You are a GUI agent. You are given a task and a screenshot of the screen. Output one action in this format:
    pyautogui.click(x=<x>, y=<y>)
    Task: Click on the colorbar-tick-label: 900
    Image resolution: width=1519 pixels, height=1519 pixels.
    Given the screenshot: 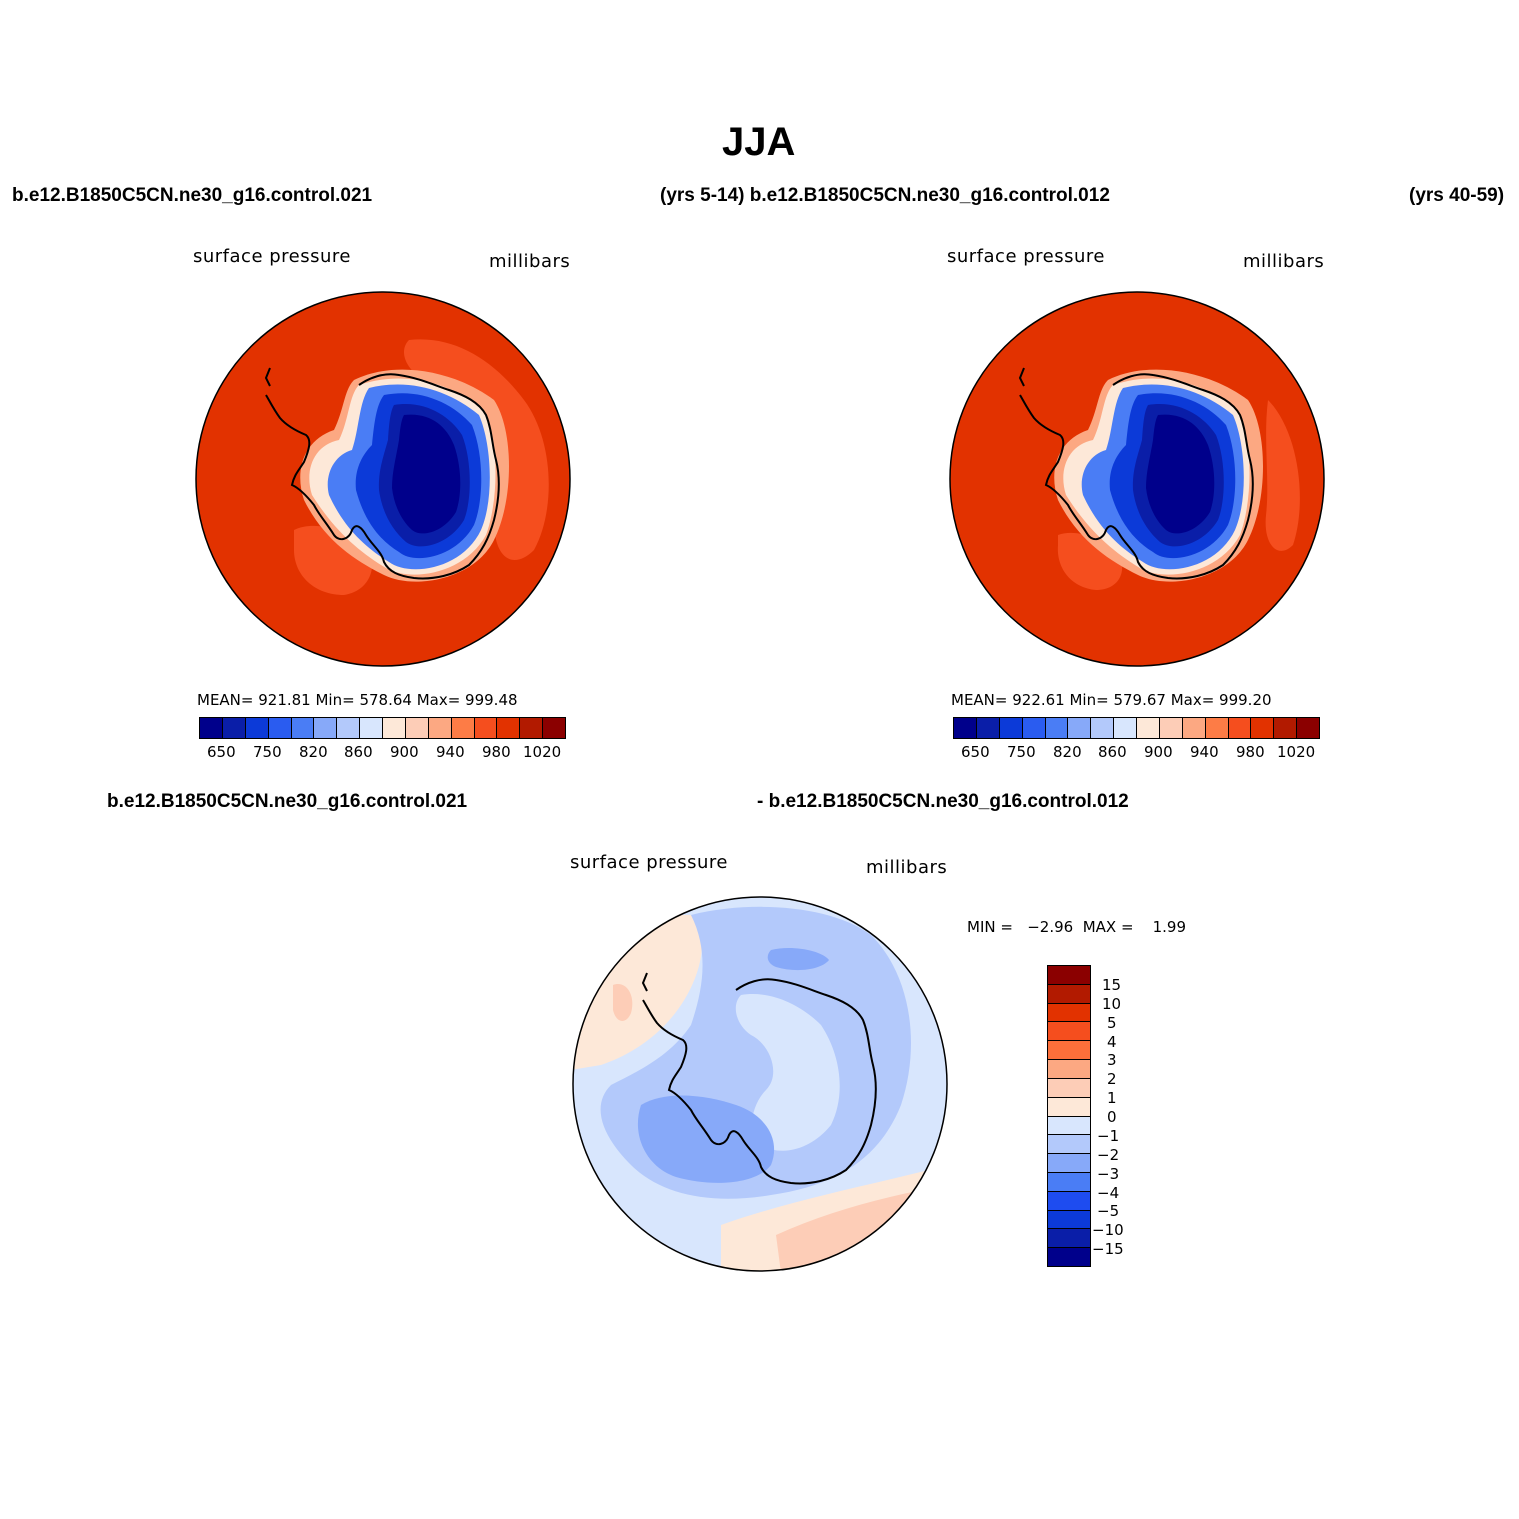 What is the action you would take?
    pyautogui.click(x=404, y=752)
    